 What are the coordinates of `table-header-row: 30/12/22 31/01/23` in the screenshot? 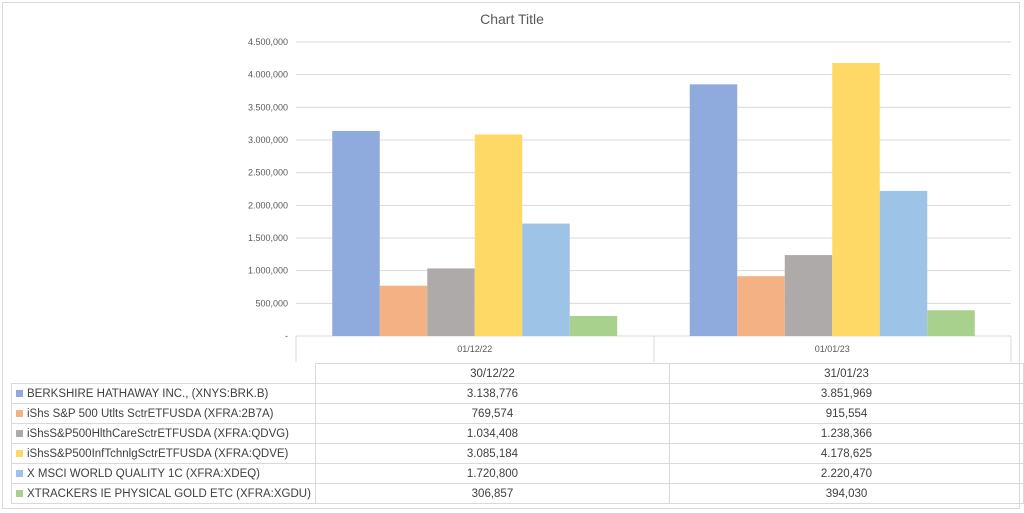 It's located at (517, 373).